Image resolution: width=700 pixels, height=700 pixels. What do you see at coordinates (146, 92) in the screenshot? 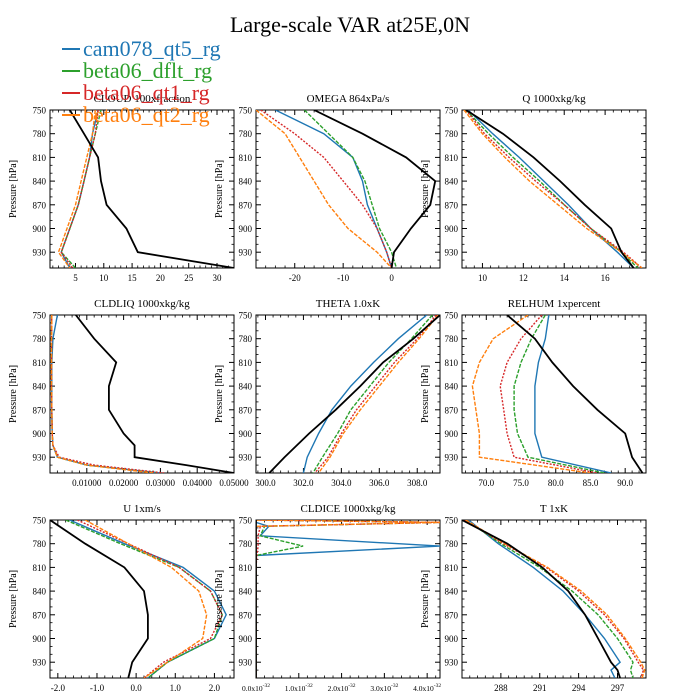
I see `legend-label: beta06_qt1_rg` at bounding box center [146, 92].